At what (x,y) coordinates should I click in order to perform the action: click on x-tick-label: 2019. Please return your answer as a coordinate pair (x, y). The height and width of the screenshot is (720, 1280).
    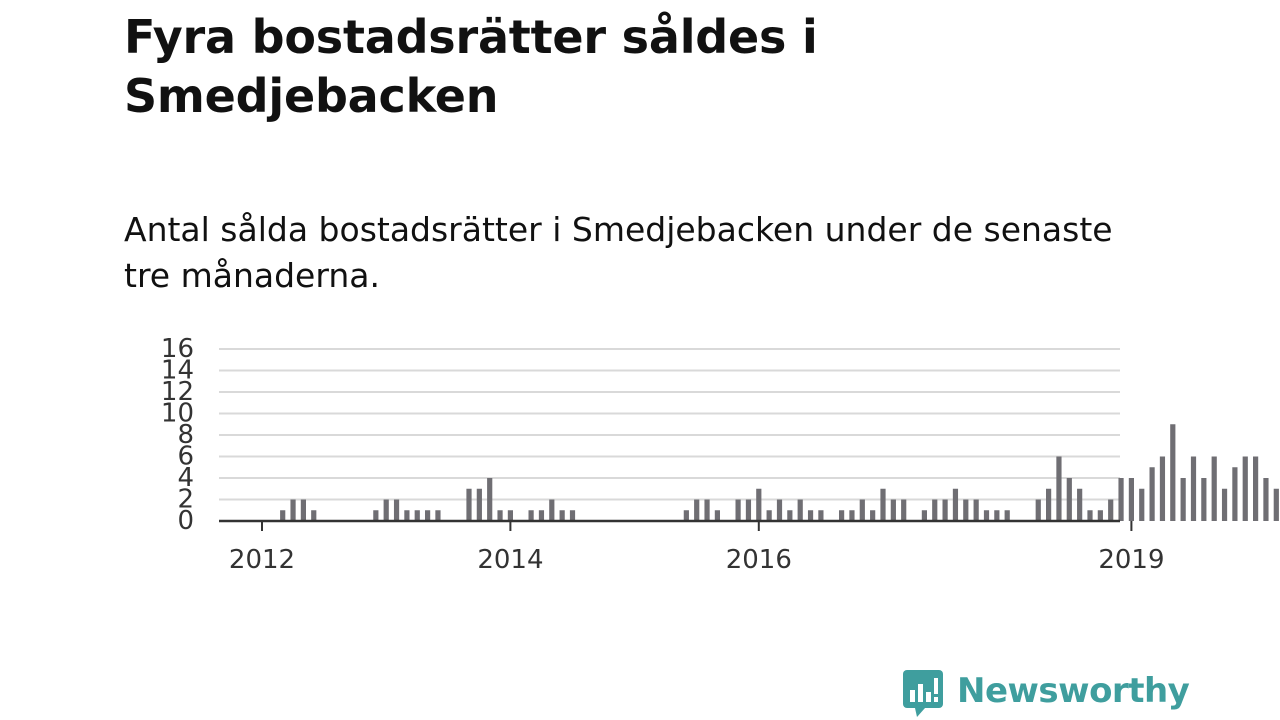
    Looking at the image, I should click on (1131, 560).